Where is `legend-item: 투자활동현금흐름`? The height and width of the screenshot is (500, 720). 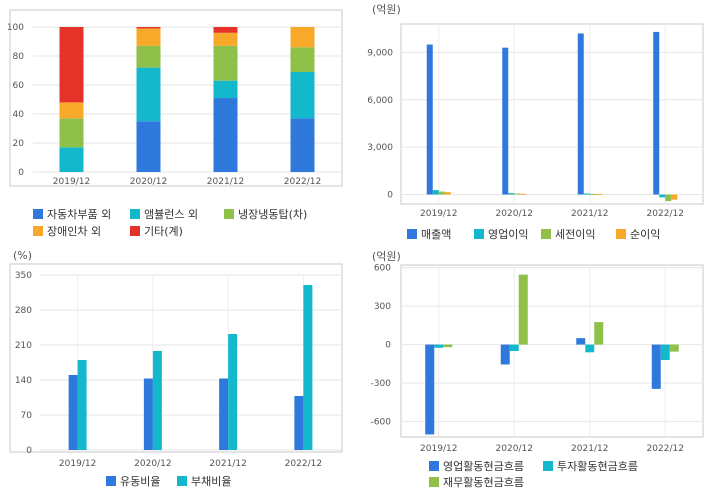 legend-item: 투자활동현금흐름 is located at coordinates (590, 466).